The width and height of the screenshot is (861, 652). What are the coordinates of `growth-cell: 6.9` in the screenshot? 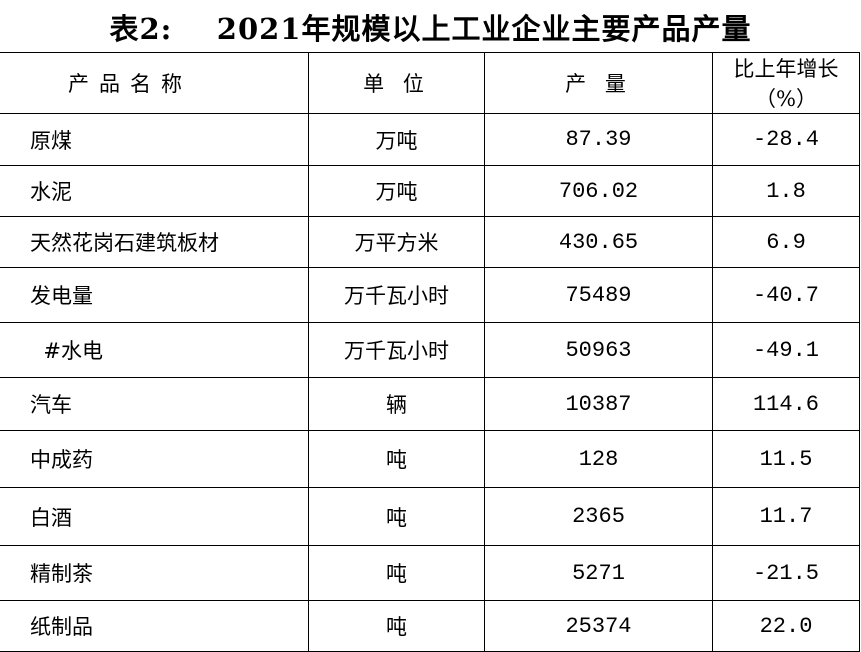 It's located at (786, 242).